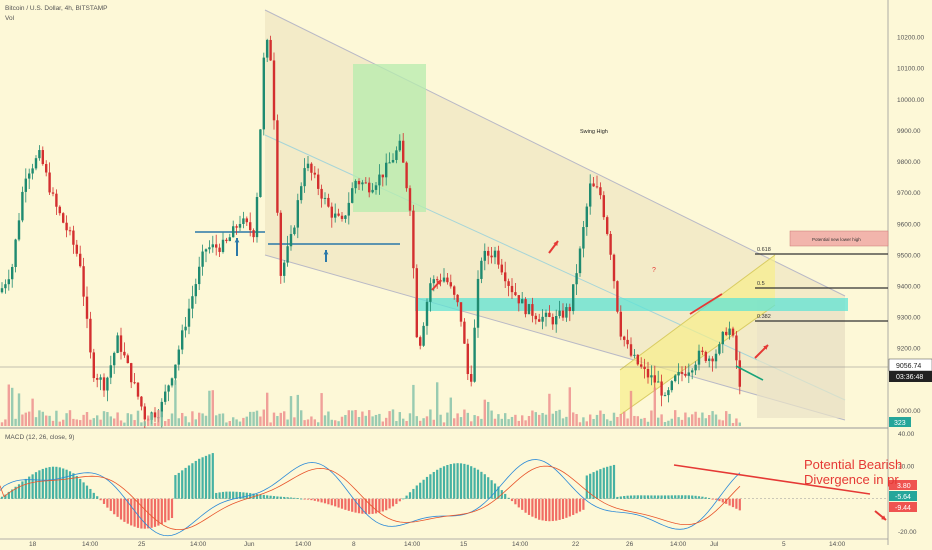 This screenshot has width=932, height=550. I want to click on time-tick-label: 22, so click(576, 544).